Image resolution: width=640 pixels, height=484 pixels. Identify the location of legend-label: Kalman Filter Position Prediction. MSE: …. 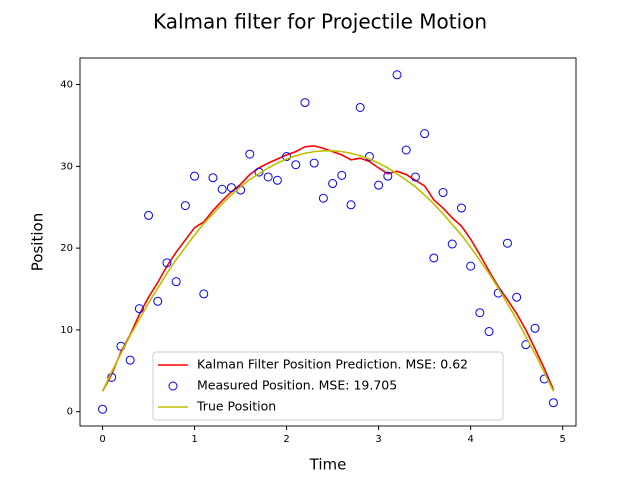
(332, 364).